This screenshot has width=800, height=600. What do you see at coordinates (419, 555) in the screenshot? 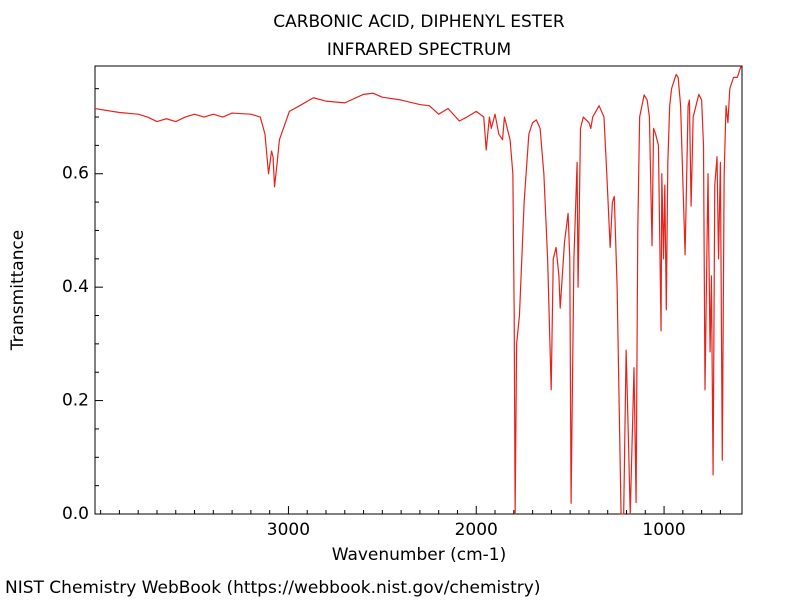
I see `x-axis-label: Wavenumber (cm-1)` at bounding box center [419, 555].